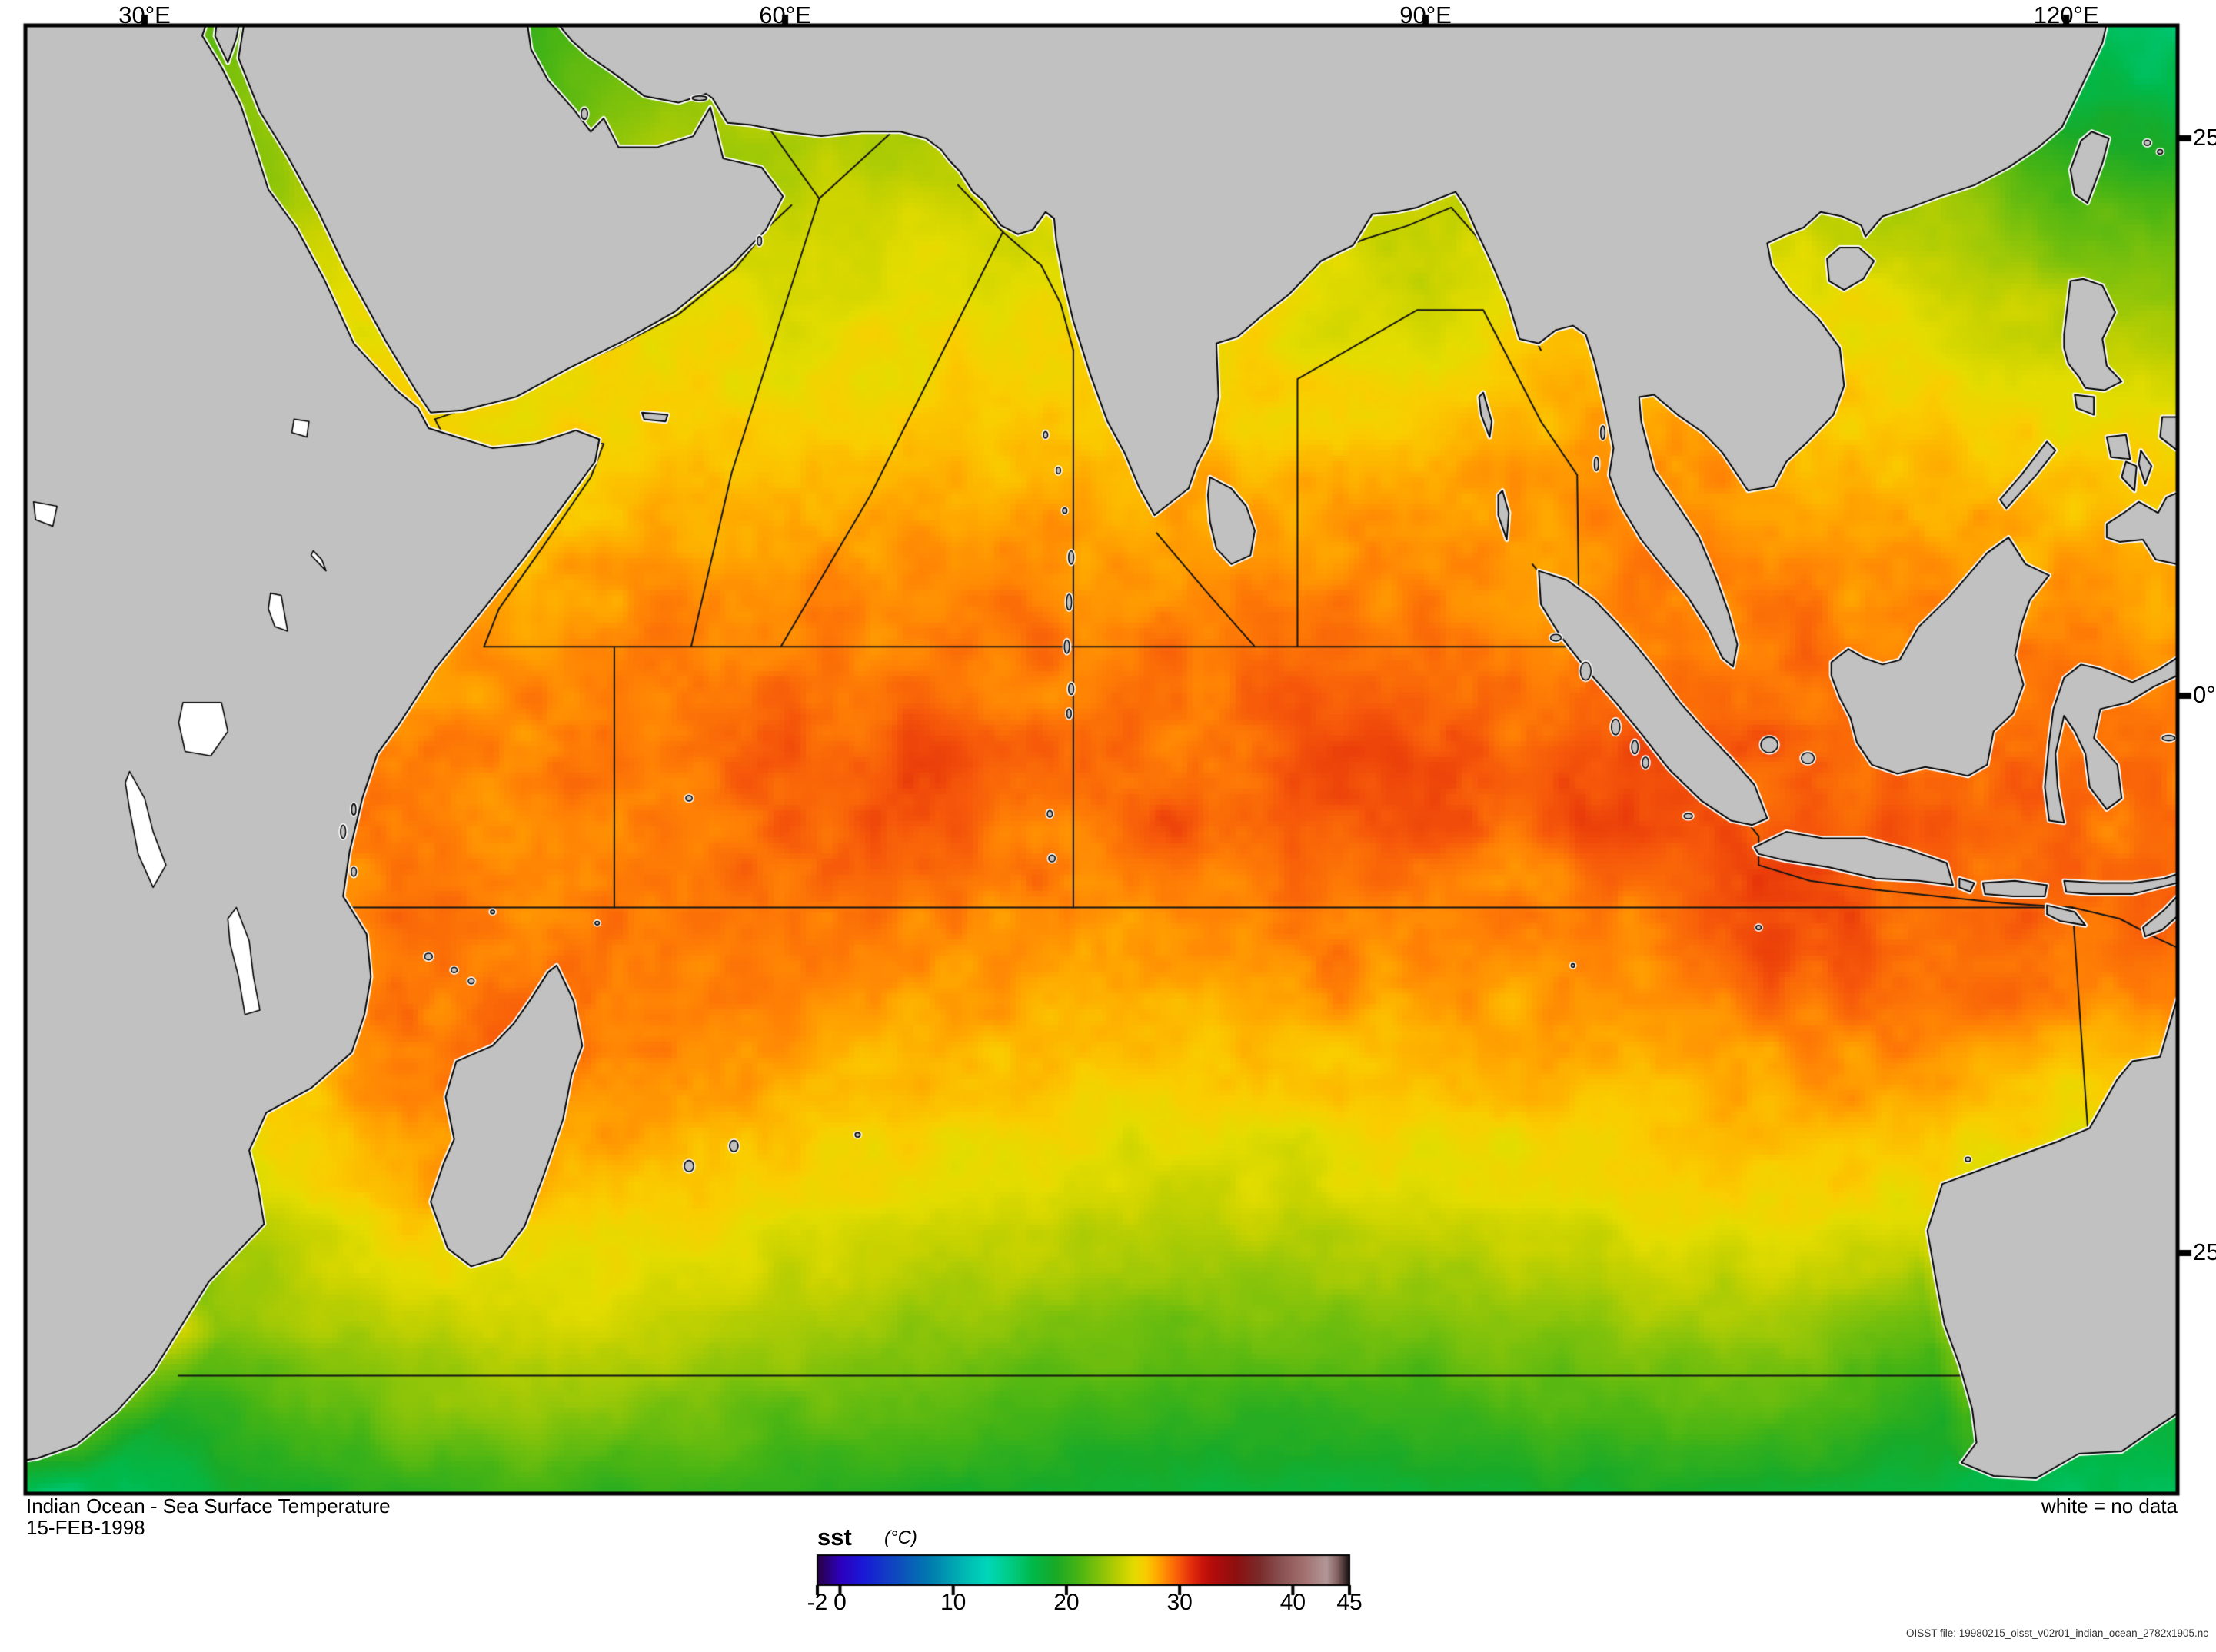 This screenshot has height=1652, width=2216. I want to click on colorbar-tick-label-n2: -2, so click(818, 1603).